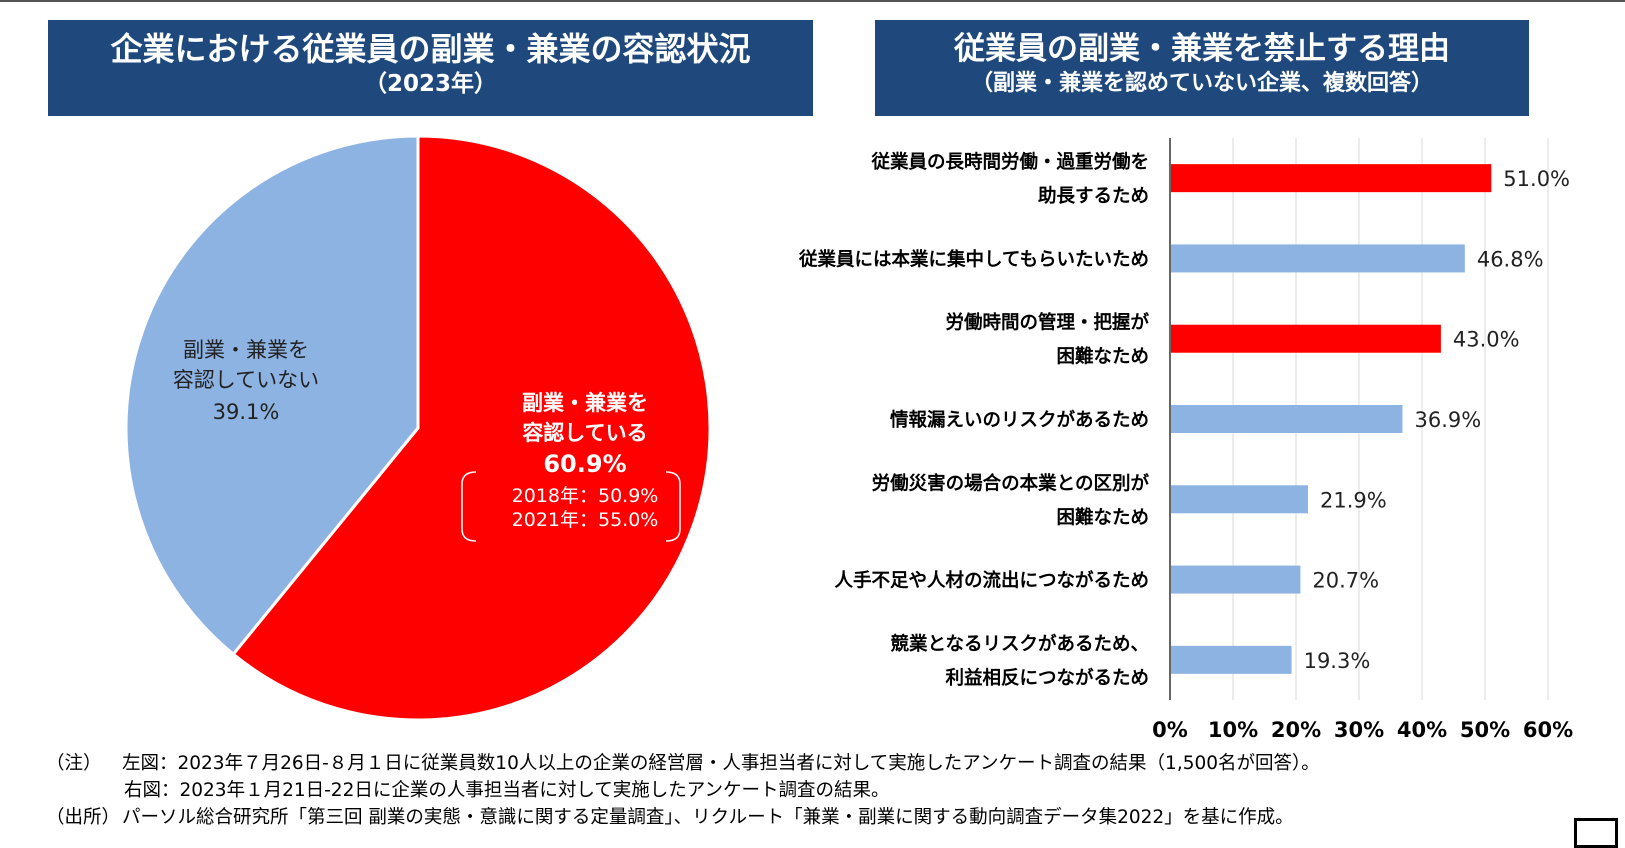 The height and width of the screenshot is (848, 1625). I want to click on category-label: 情報漏えいのリスクがあるため, so click(1019, 420).